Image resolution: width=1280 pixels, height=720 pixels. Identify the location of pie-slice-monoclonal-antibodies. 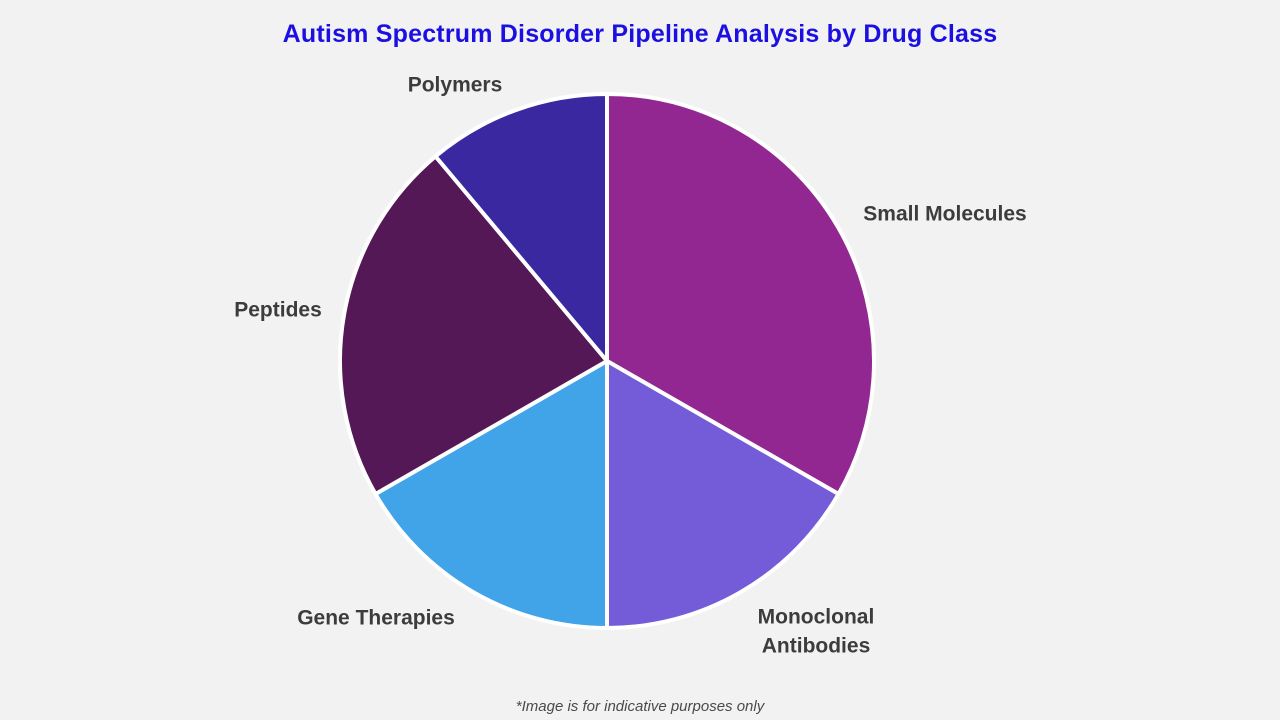
(723, 494).